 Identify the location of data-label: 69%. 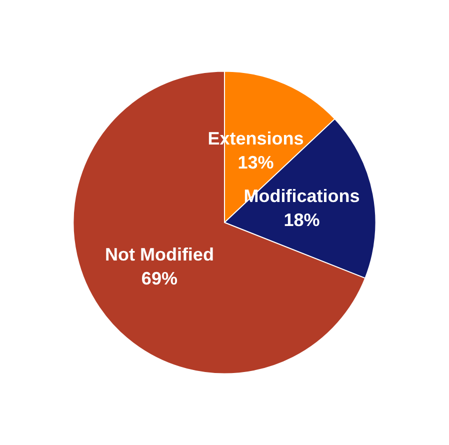
(159, 278).